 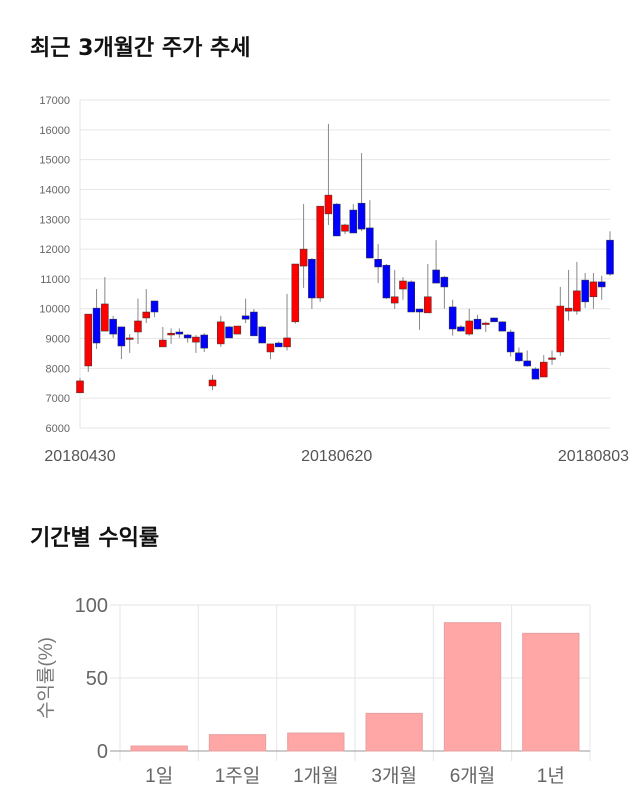 I want to click on x-tick-label: 20180430, so click(x=79, y=456).